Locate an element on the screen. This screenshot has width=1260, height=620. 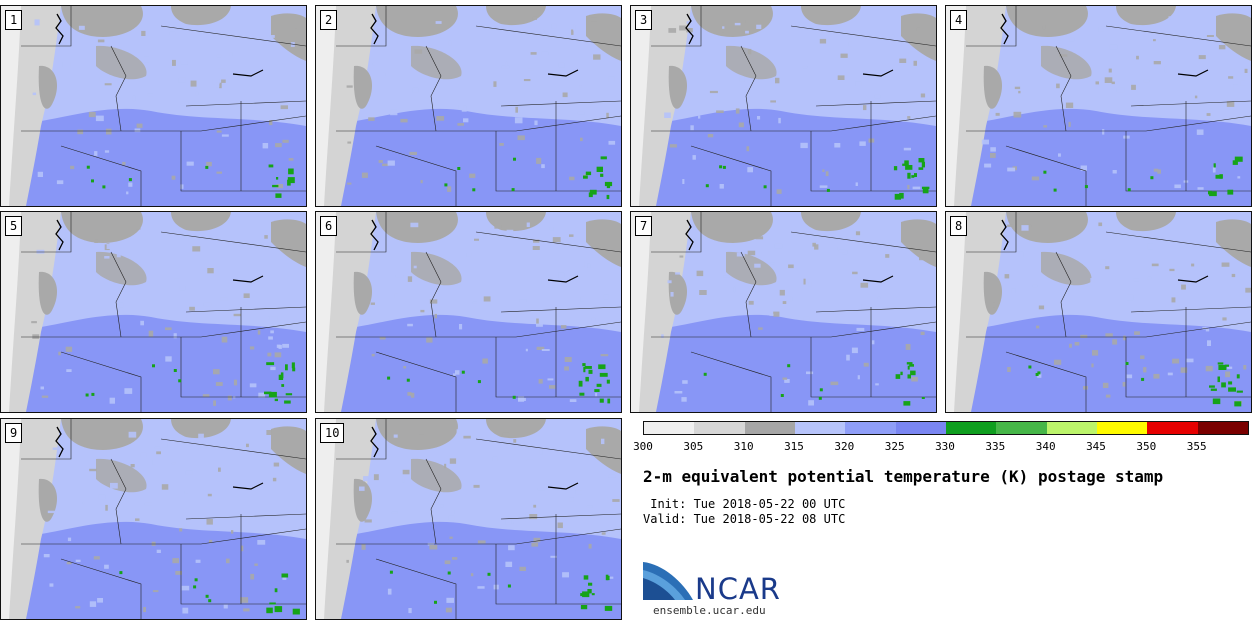
map-panel: 2 is located at coordinates (468, 106).